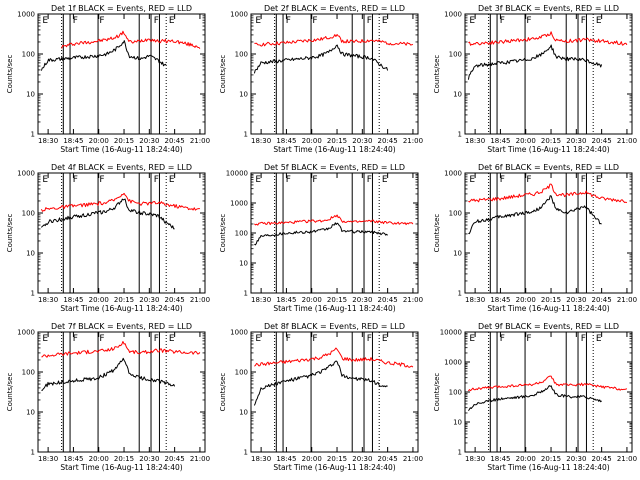  I want to click on y-tick-label: 10000, so click(237, 174).